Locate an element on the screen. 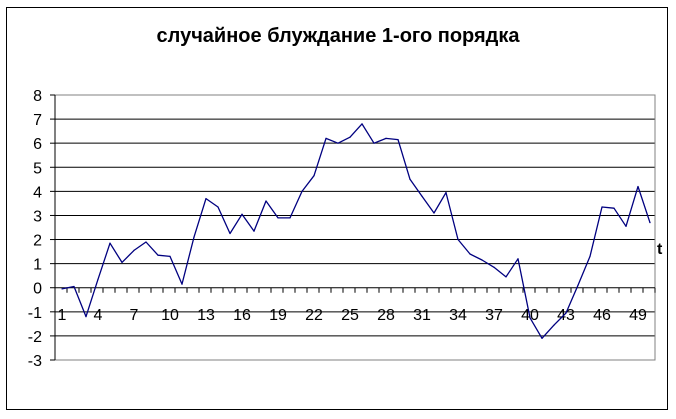 The height and width of the screenshot is (419, 676). y-tick-label: -2 is located at coordinates (35, 337).